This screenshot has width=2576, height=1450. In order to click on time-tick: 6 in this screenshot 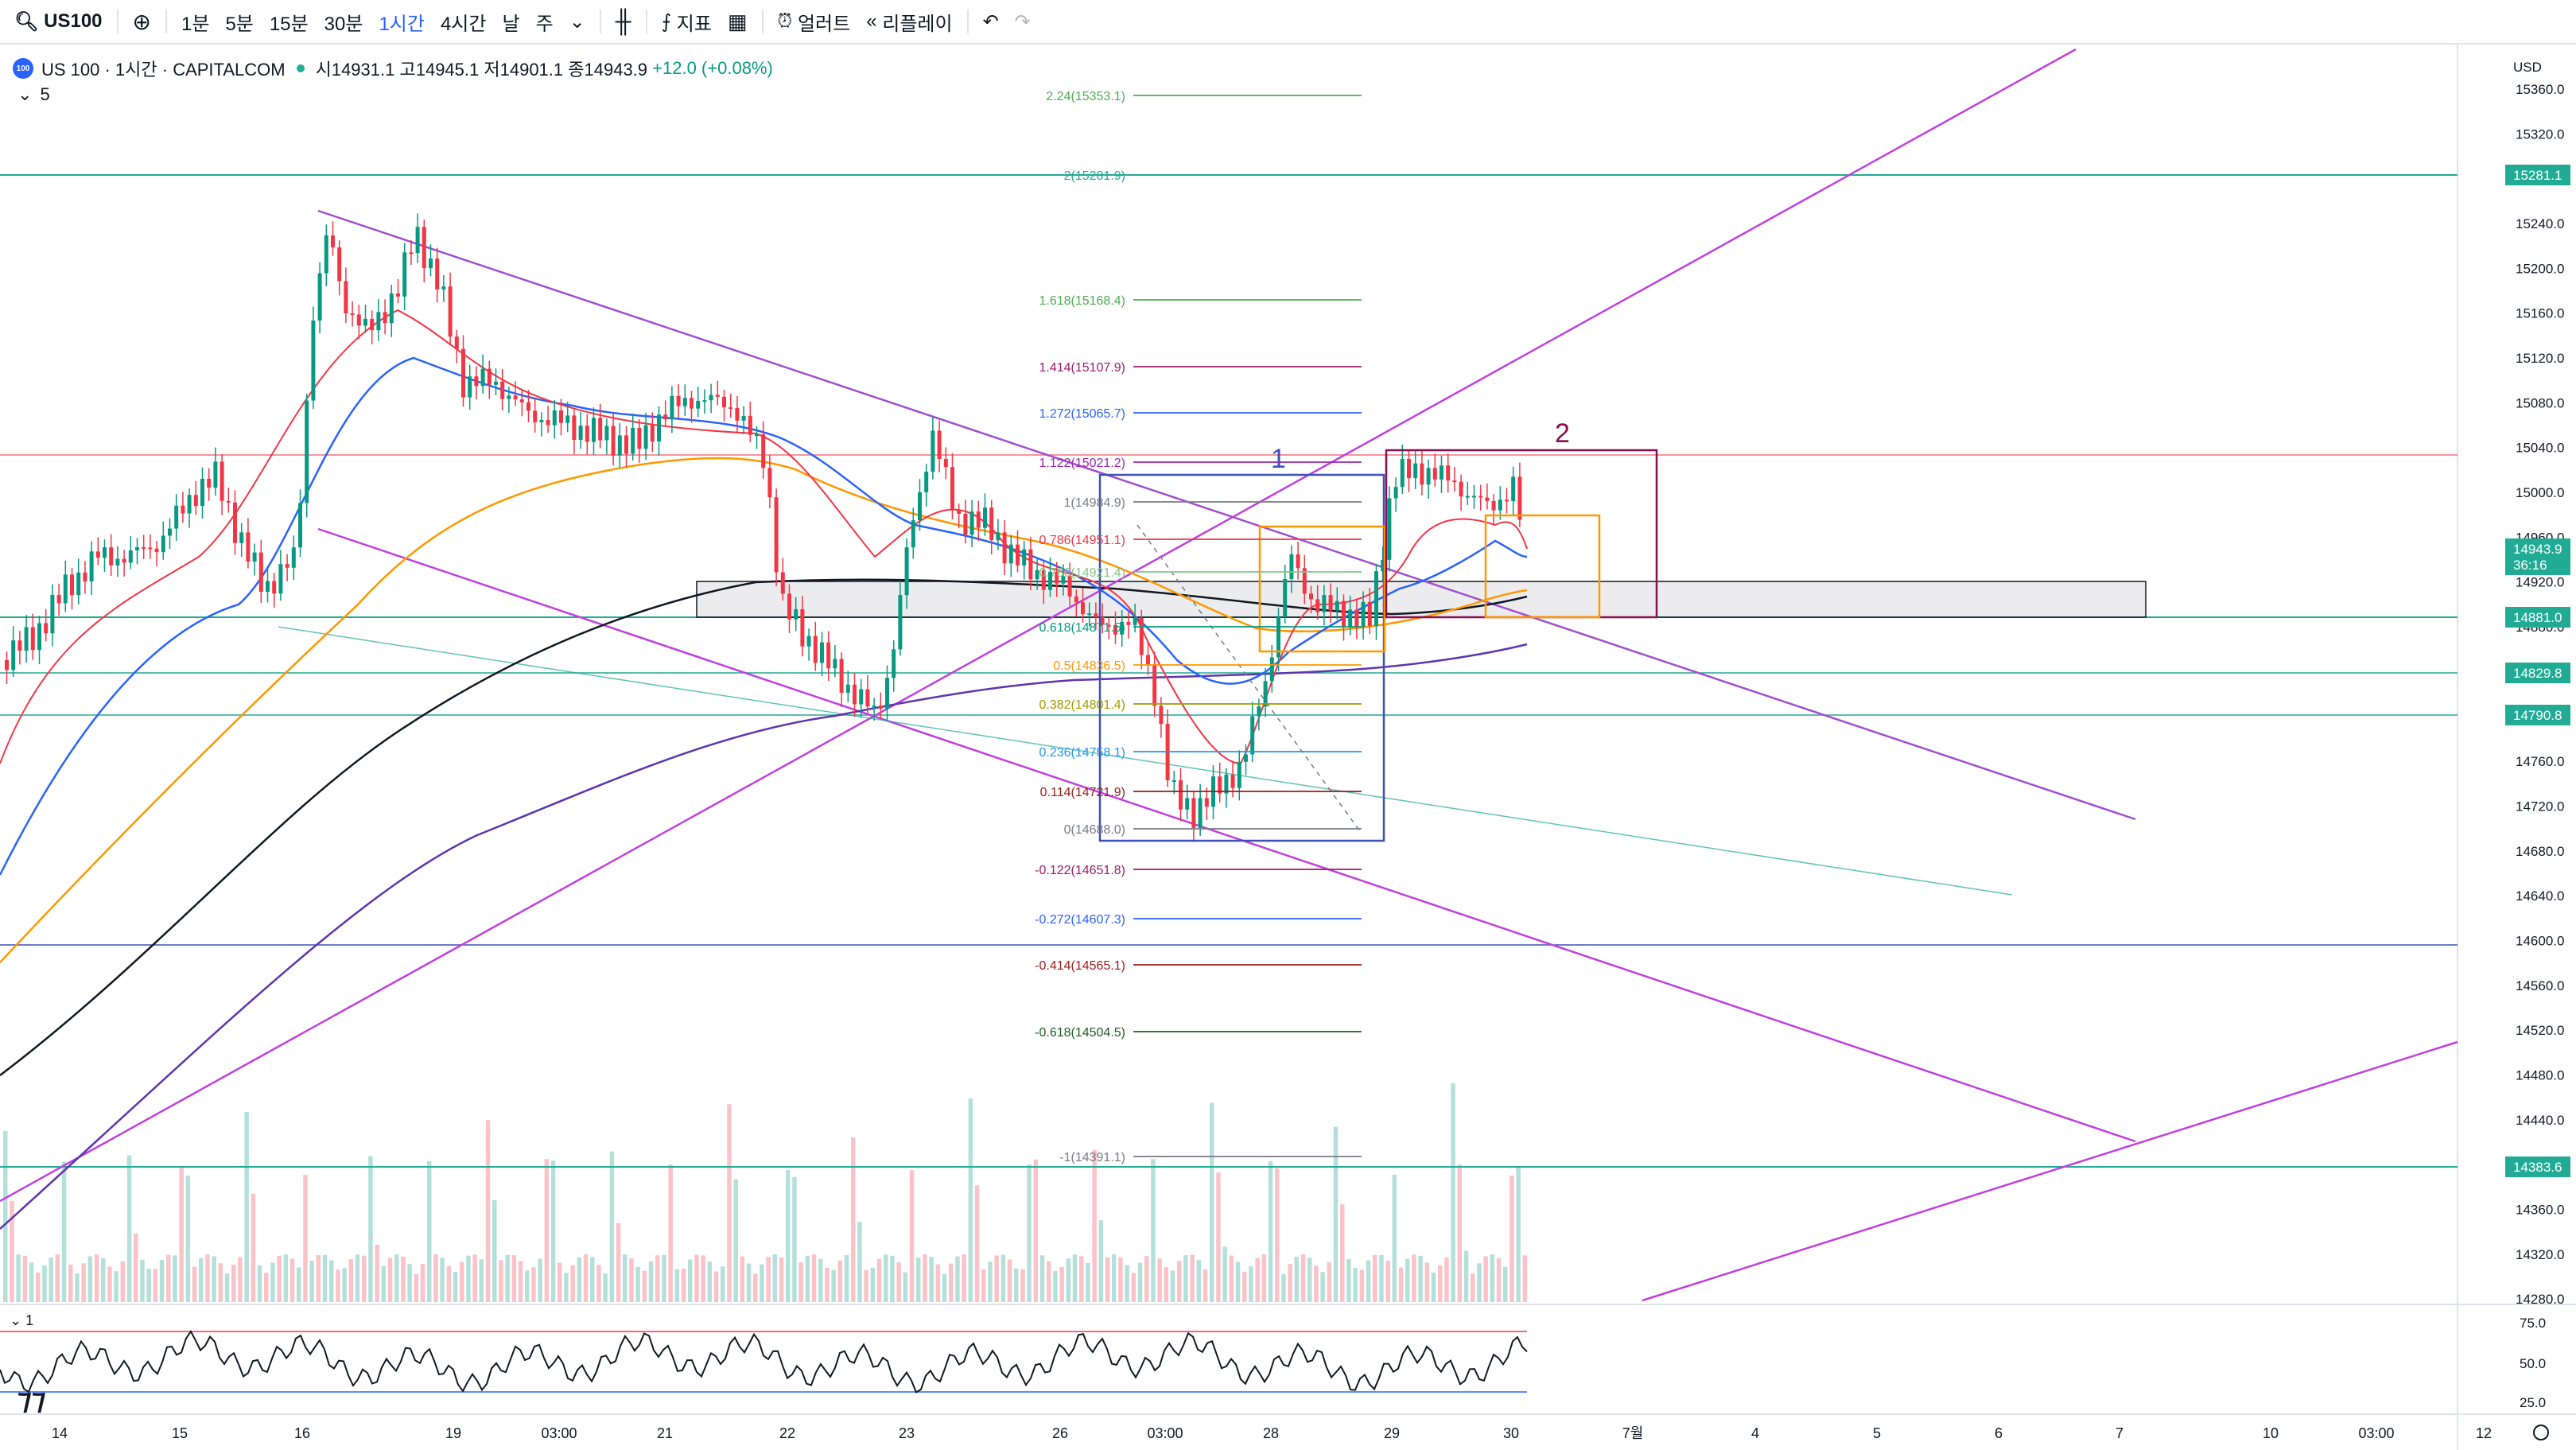, I will do `click(1999, 1433)`.